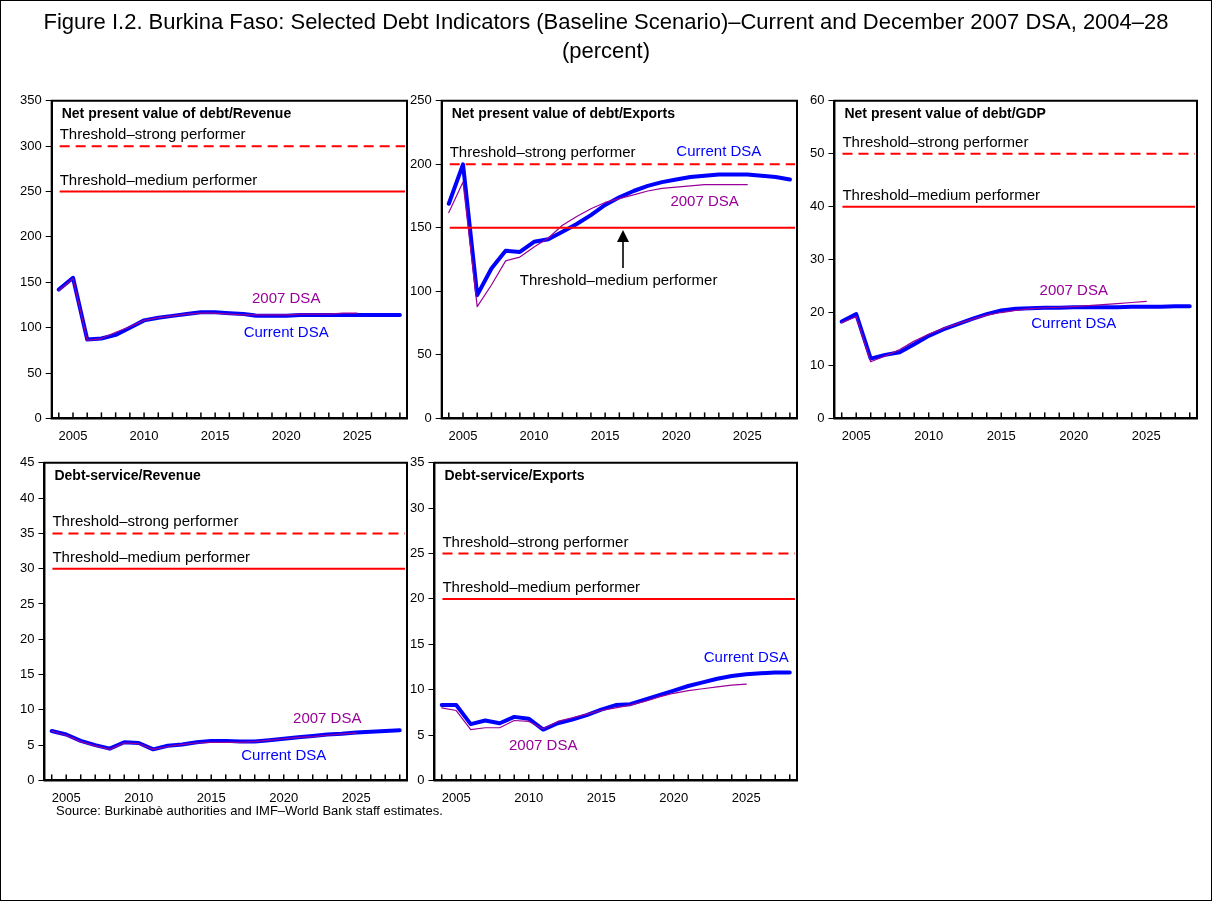 This screenshot has width=1212, height=901. I want to click on chart-title: Net present value of debt/Revenue, so click(176, 112).